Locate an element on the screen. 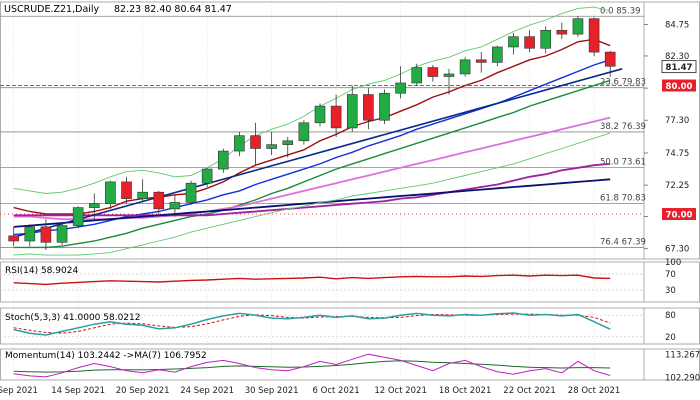  x-tick-label: 28 Oct 2021 is located at coordinates (594, 391).